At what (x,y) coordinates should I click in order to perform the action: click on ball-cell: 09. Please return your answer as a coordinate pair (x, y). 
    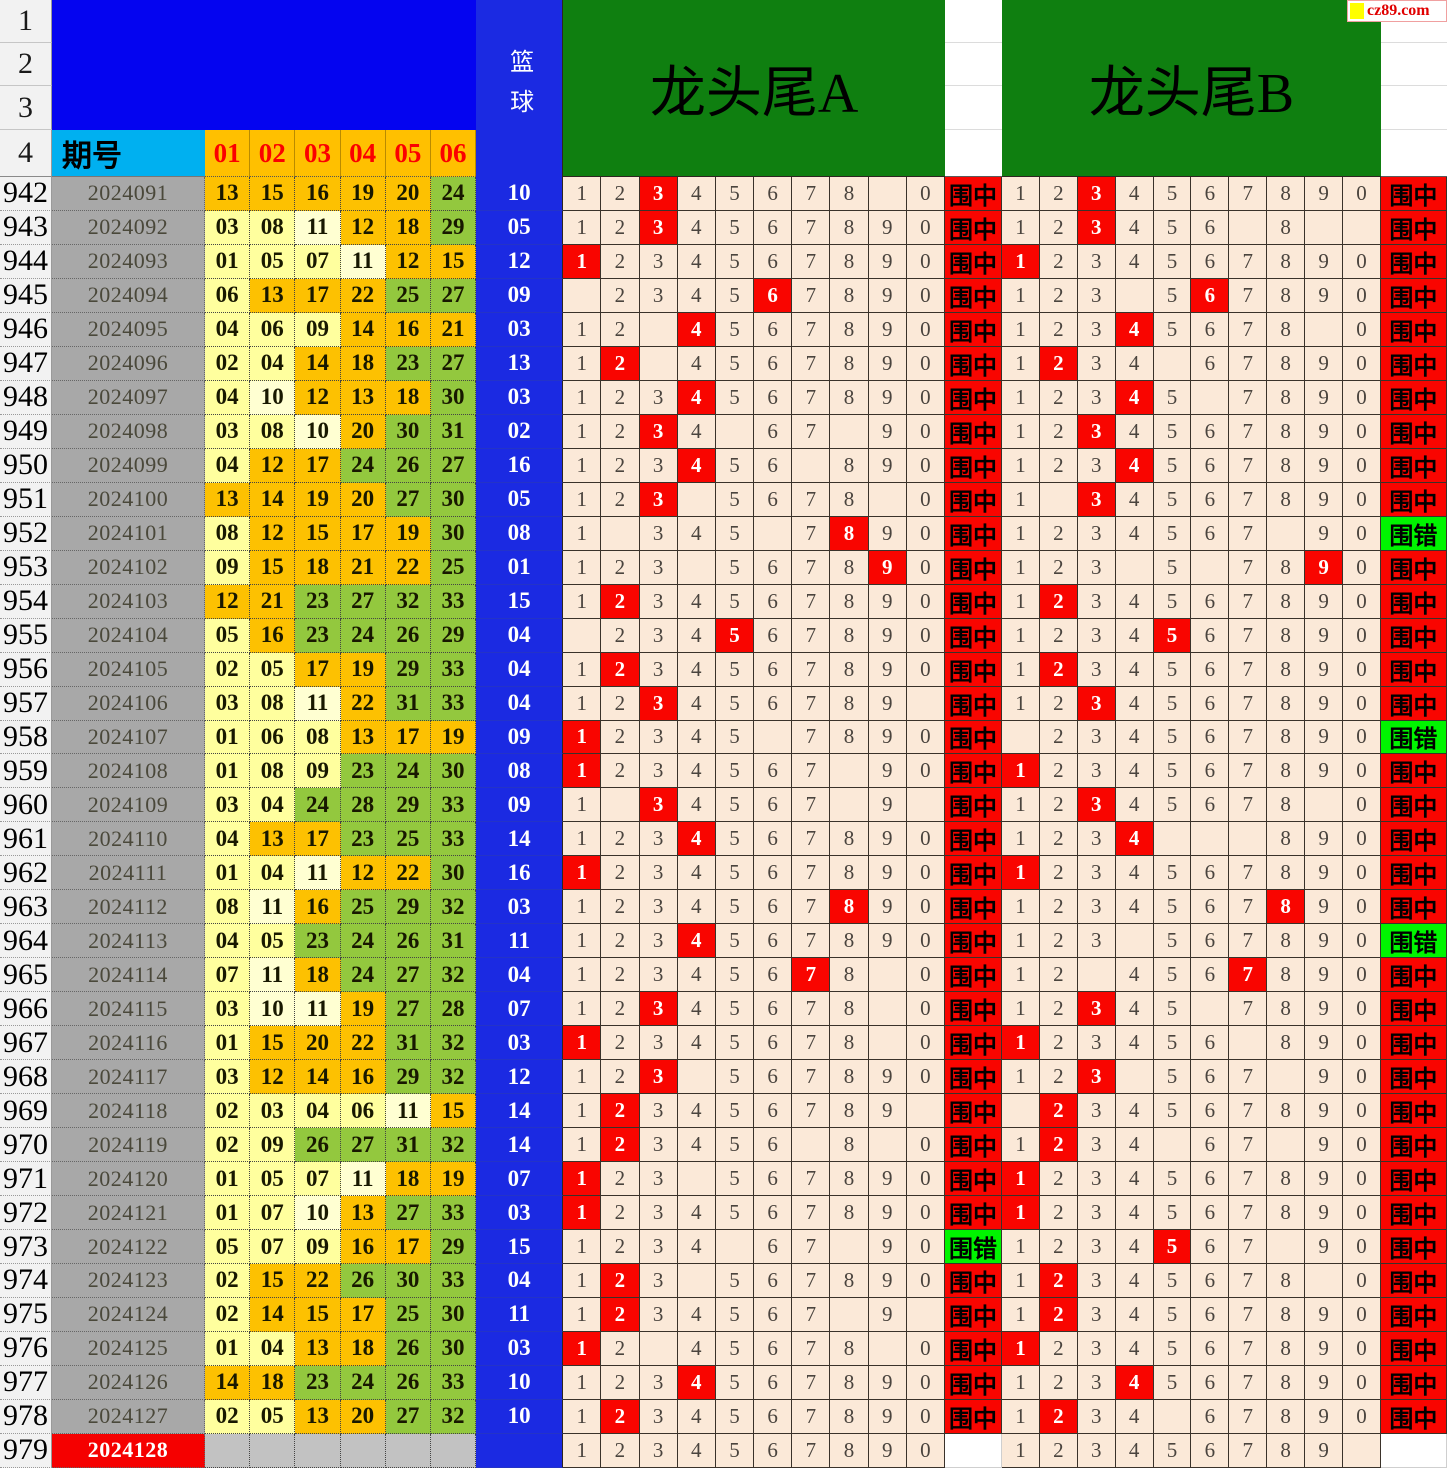
    Looking at the image, I should click on (228, 567).